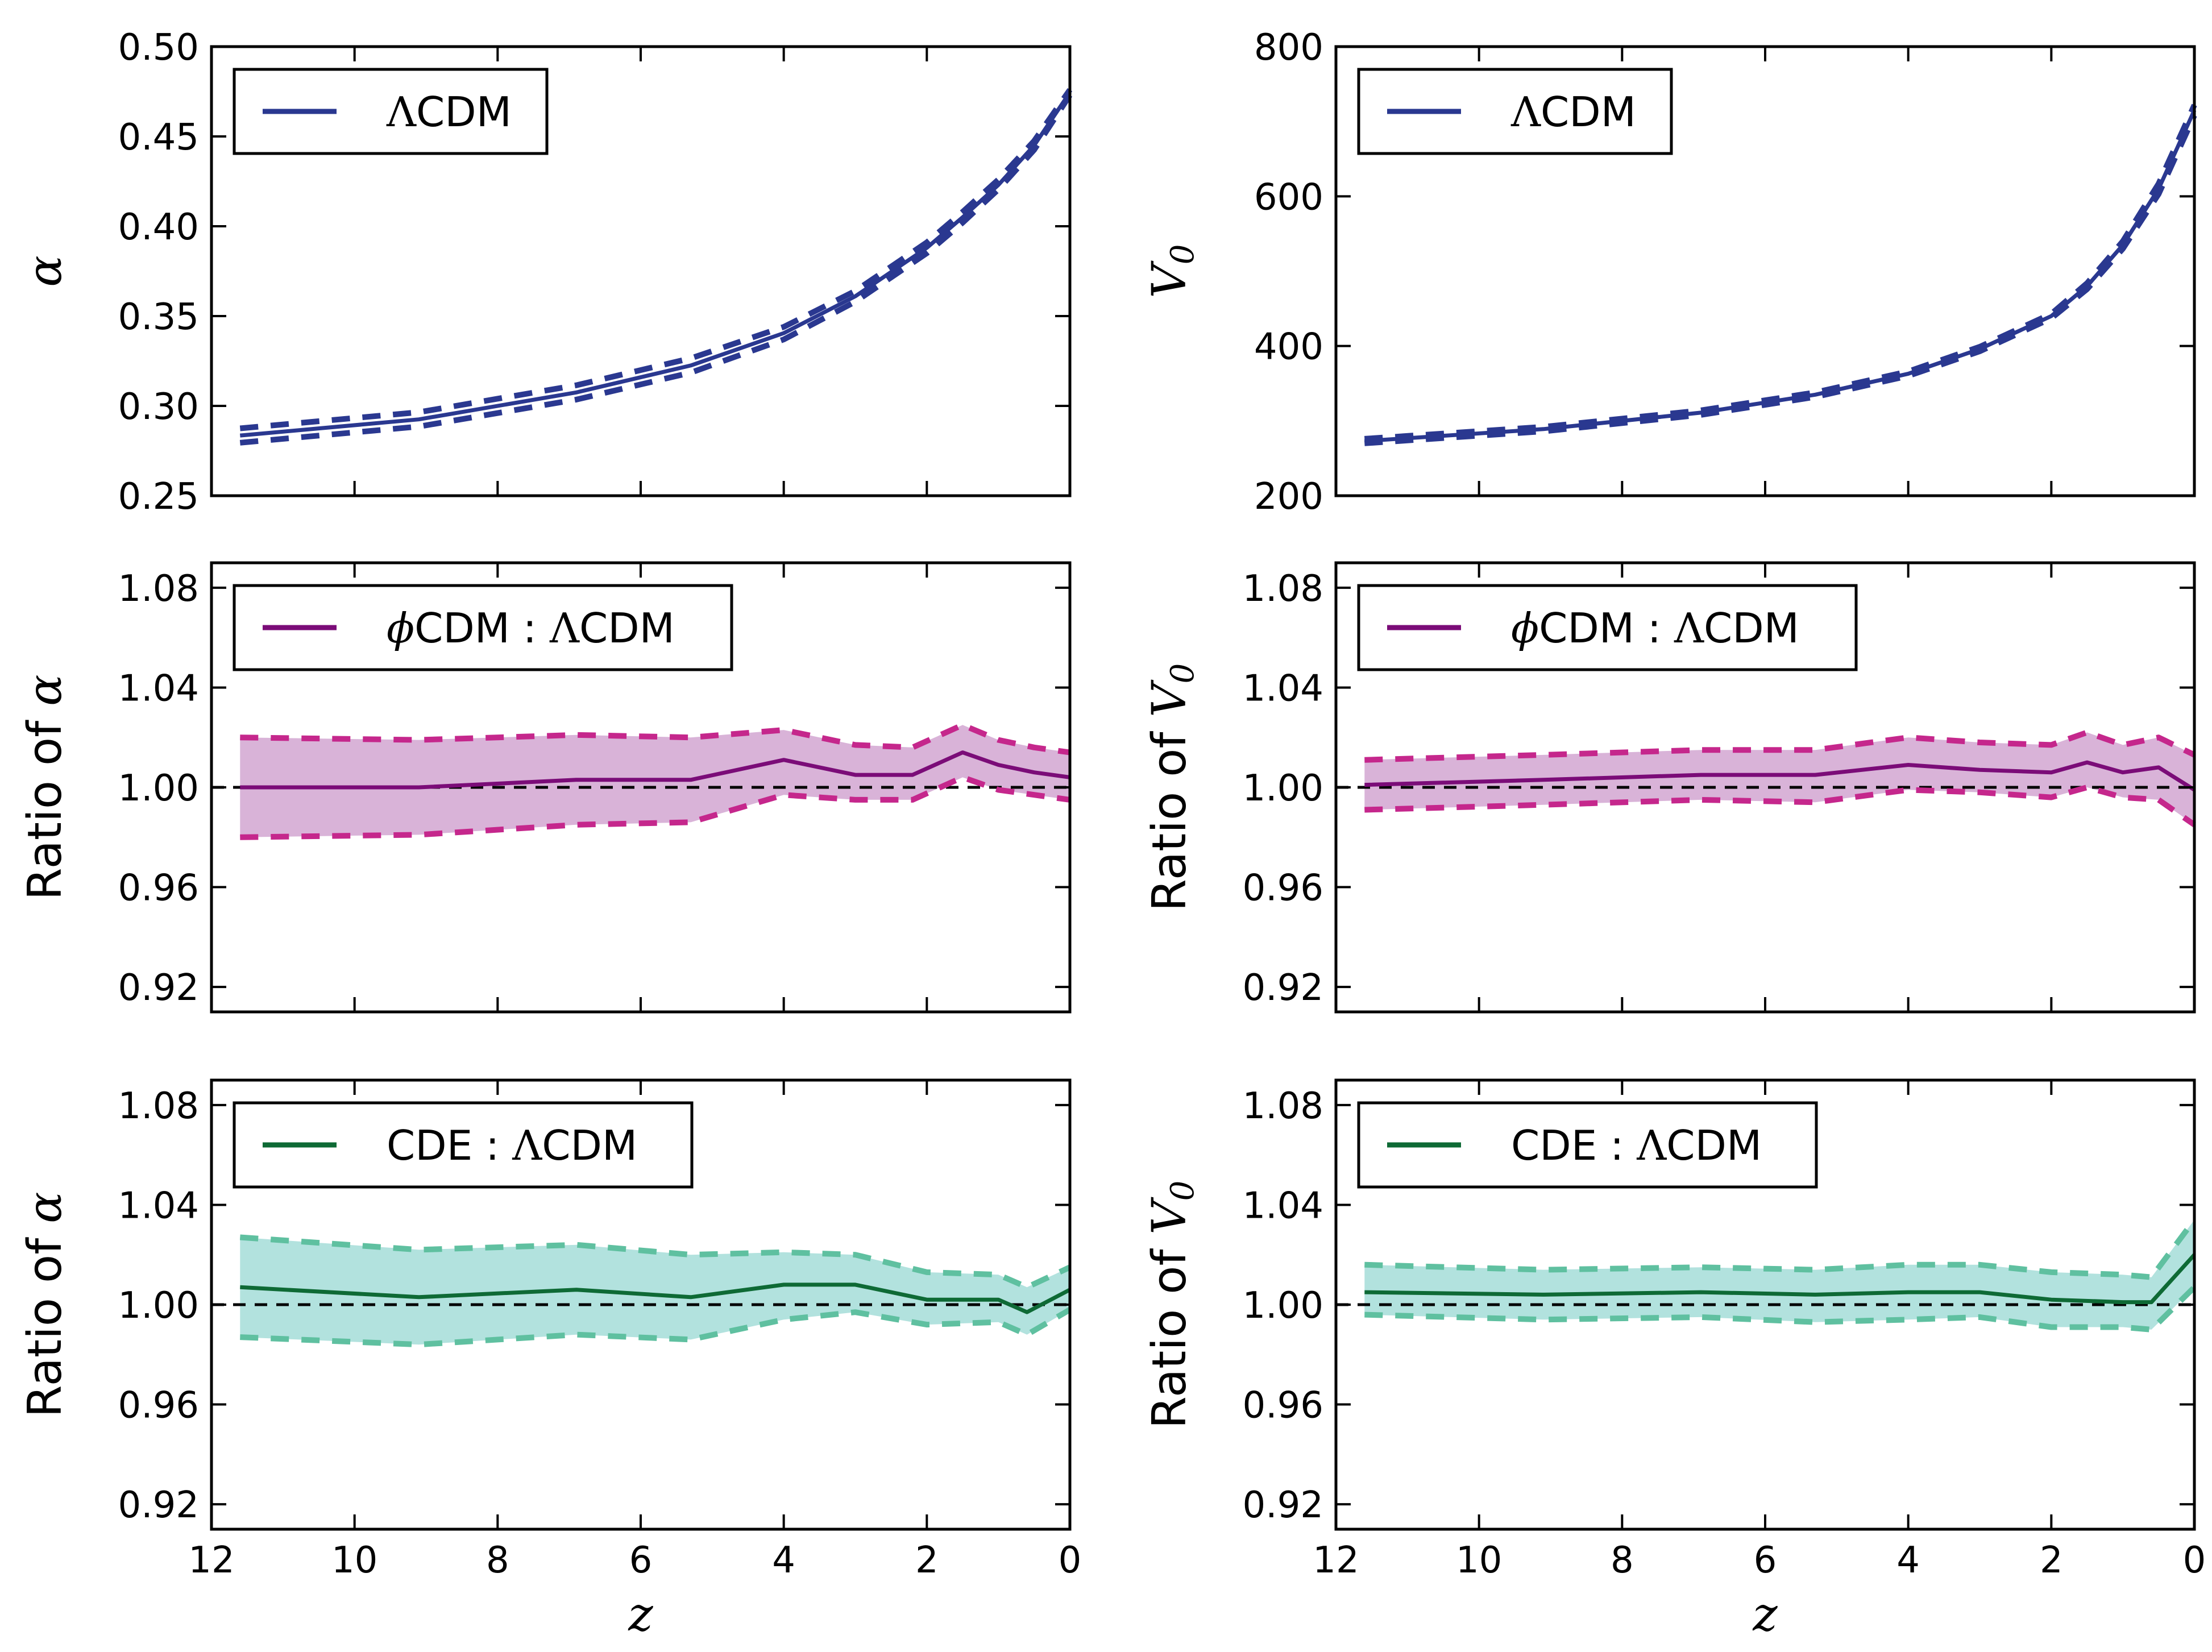 The width and height of the screenshot is (2212, 1652). Describe the element at coordinates (159, 407) in the screenshot. I see `y-tick-label: 0.30` at that location.